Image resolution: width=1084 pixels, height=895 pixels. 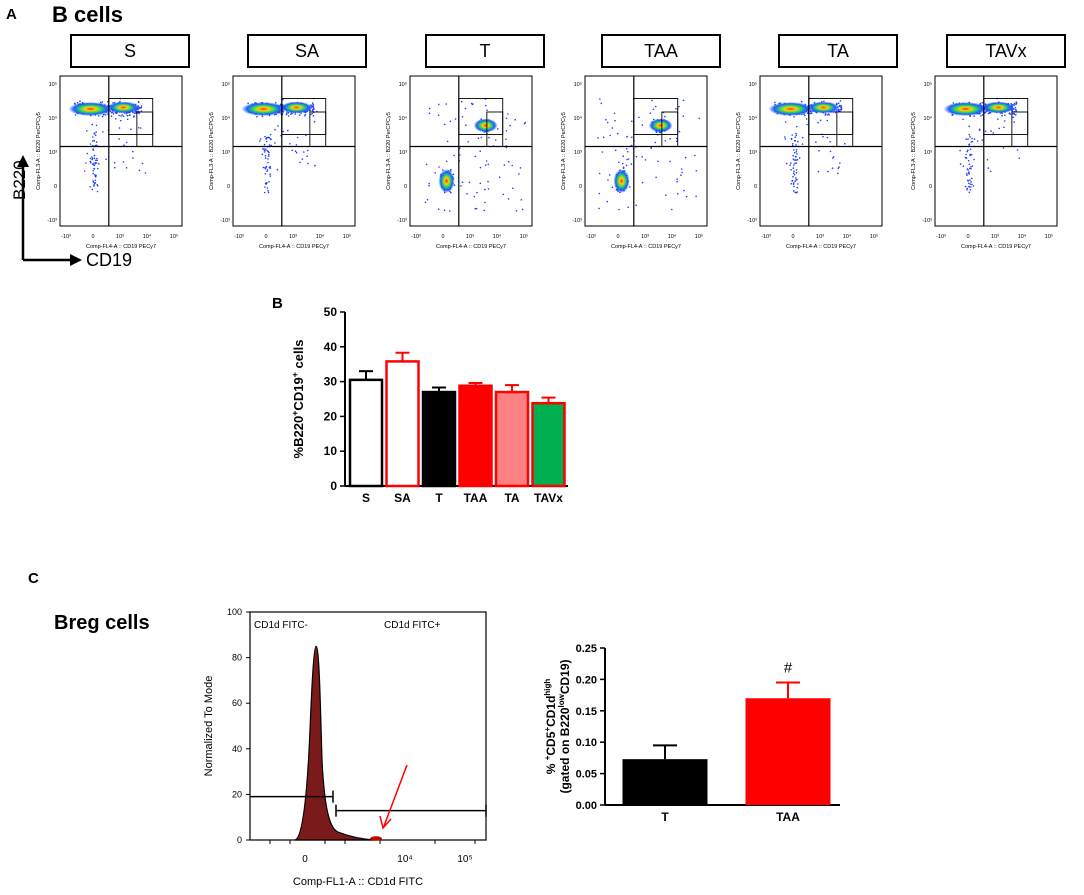 What do you see at coordinates (55, 187) in the screenshot?
I see `y-tick-label: 0` at bounding box center [55, 187].